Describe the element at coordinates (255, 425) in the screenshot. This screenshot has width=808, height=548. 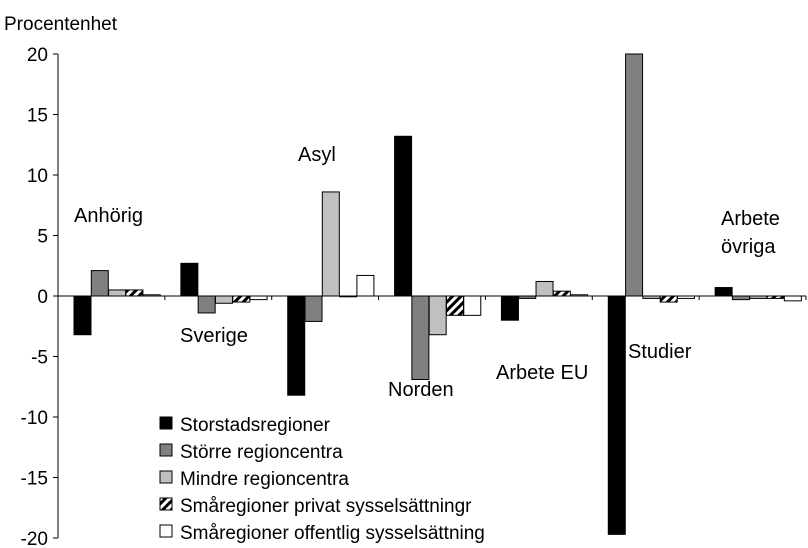
I see `legend-label: Storstadsregioner` at that location.